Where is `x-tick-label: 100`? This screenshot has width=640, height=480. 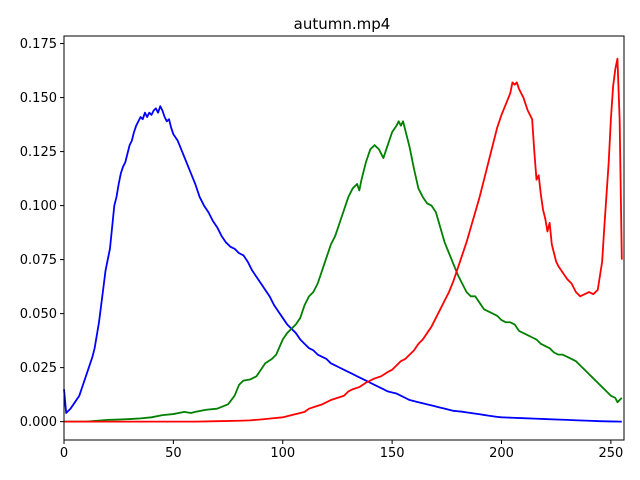
x-tick-label: 100 is located at coordinates (282, 453).